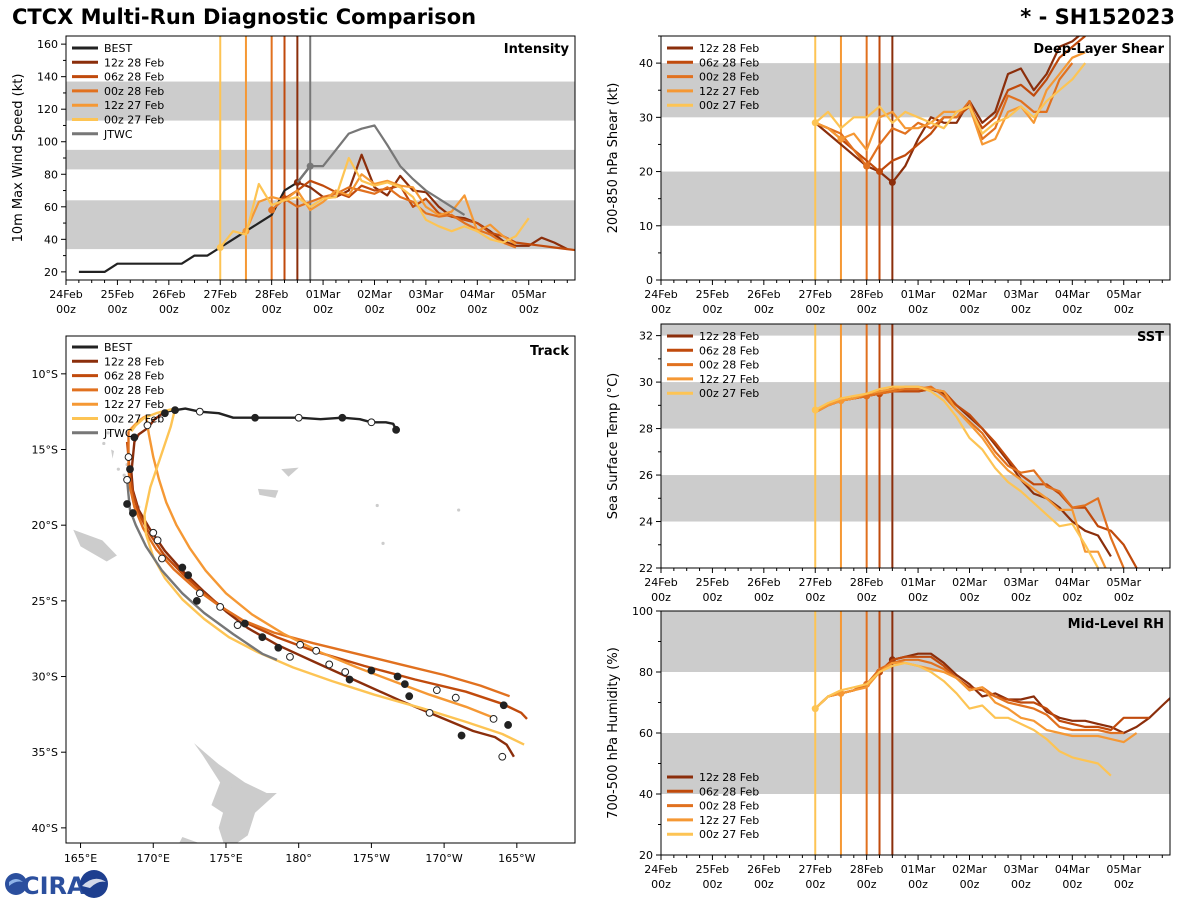 Image resolution: width=1200 pixels, height=904 pixels. What do you see at coordinates (18, 158) in the screenshot?
I see `intensity-ylabel: 10m Max Wind Speed (kt)` at bounding box center [18, 158].